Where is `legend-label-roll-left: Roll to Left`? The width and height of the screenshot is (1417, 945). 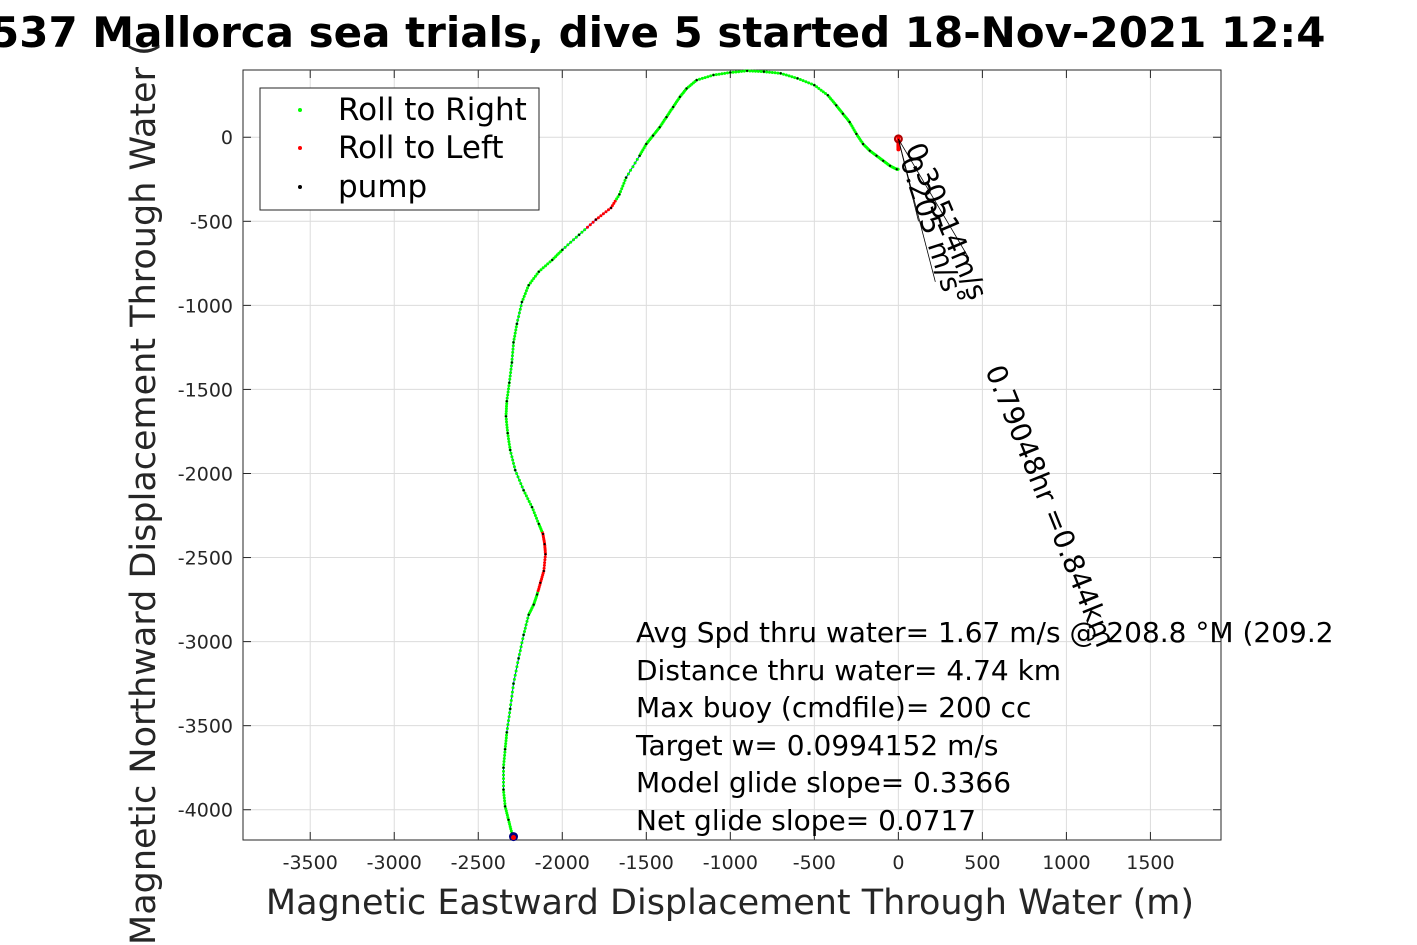
legend-label-roll-left: Roll to Left is located at coordinates (421, 148).